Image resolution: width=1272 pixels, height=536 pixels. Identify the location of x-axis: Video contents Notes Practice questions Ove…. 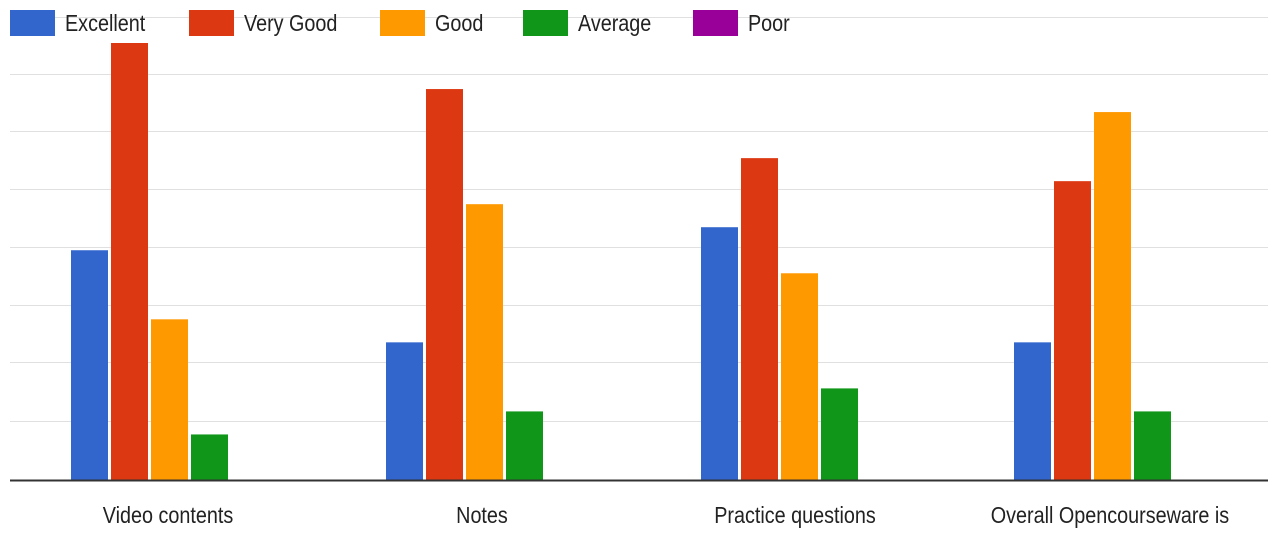
(639, 504).